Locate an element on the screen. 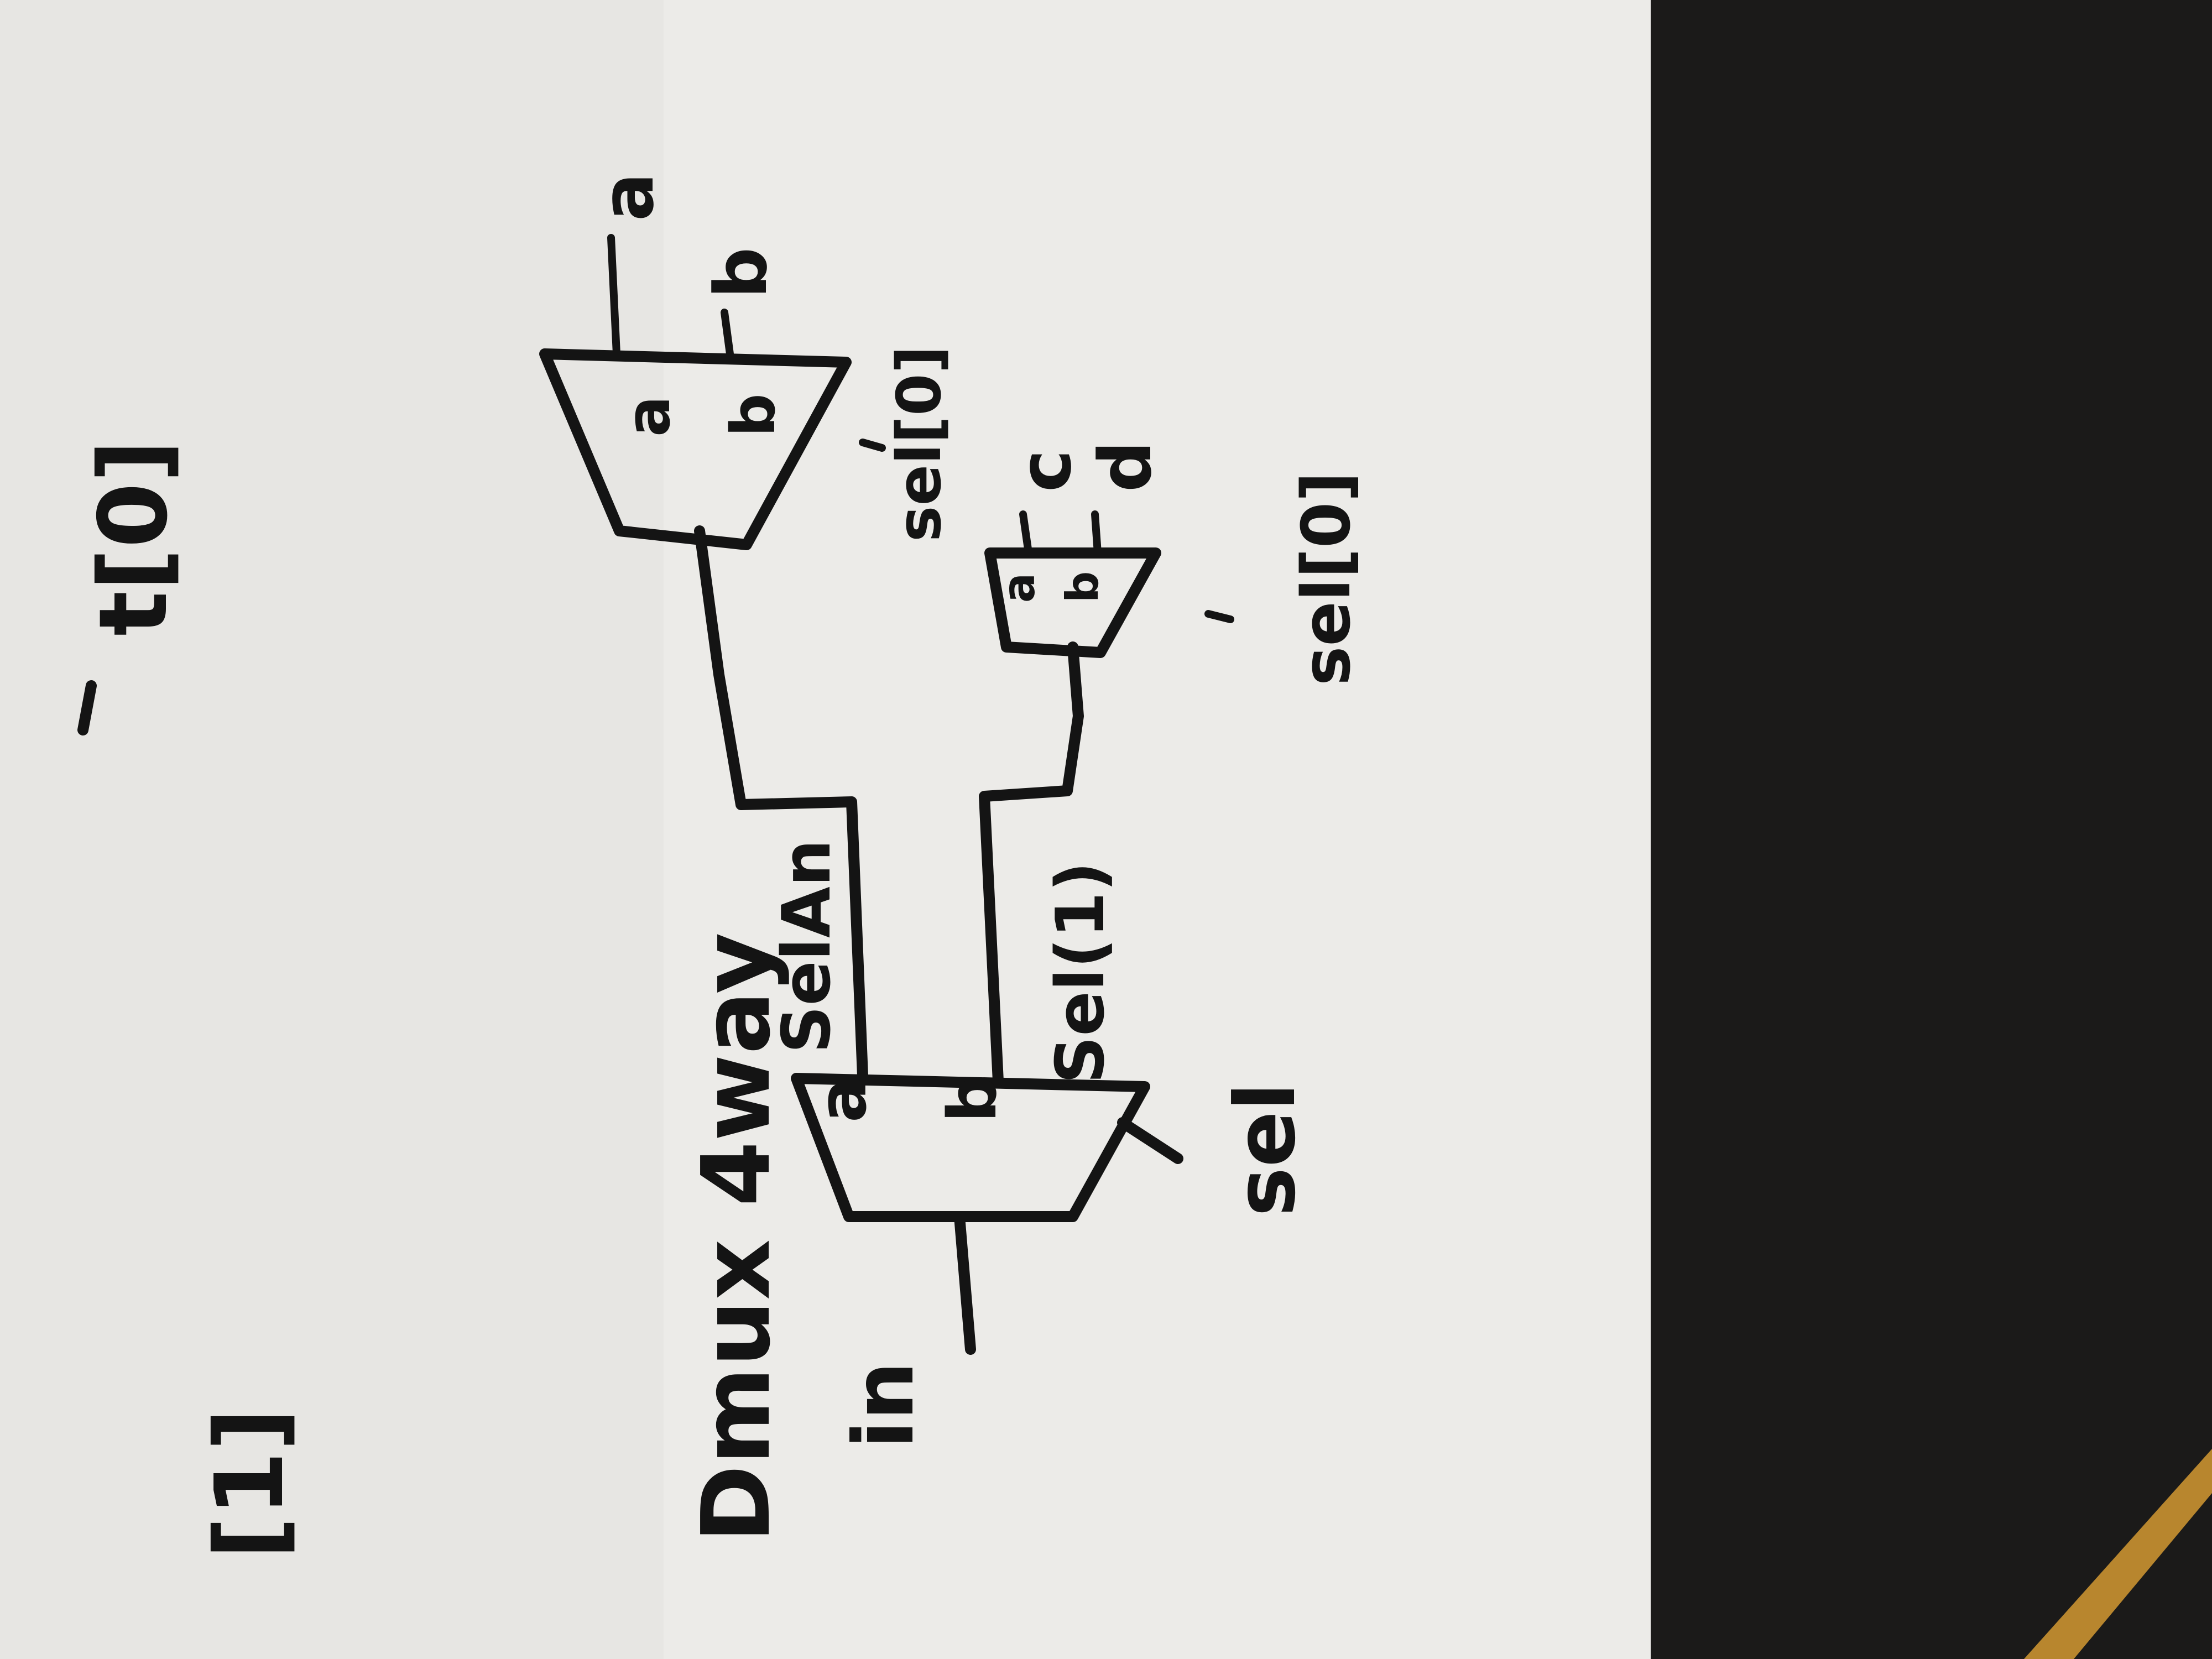  input-label: in is located at coordinates (884, 1405).